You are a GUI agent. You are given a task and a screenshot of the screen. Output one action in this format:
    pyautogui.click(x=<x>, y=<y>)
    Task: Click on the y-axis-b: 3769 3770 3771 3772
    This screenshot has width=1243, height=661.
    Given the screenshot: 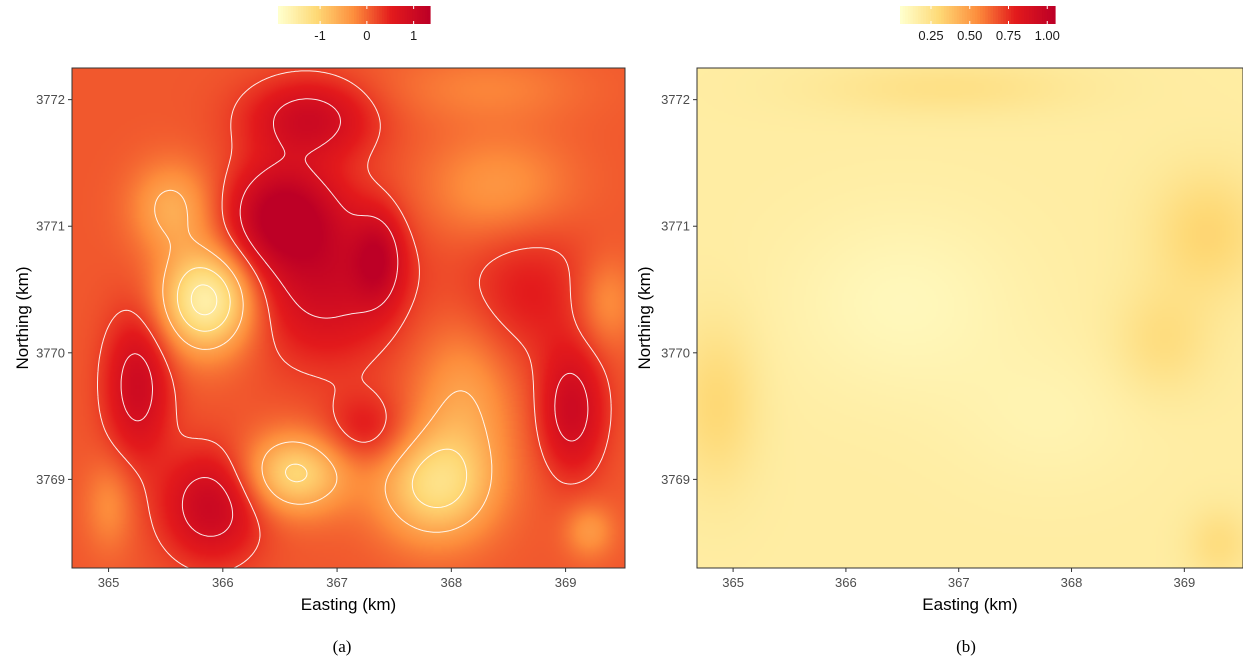 What is the action you would take?
    pyautogui.click(x=679, y=289)
    